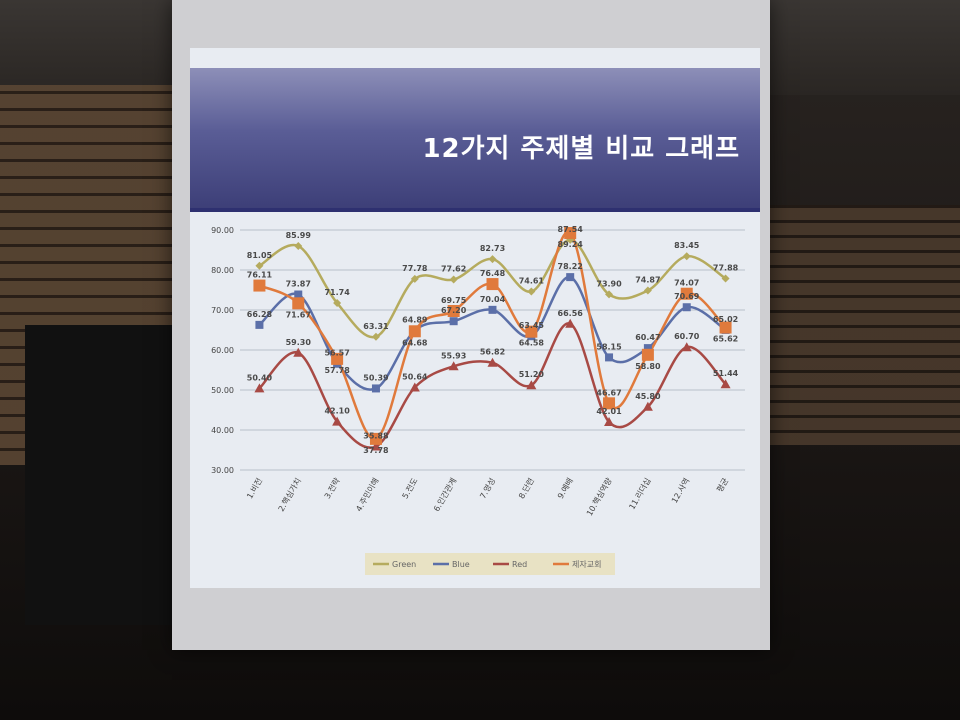  Describe the element at coordinates (444, 494) in the screenshot. I see `x-tick-label: 6.인간관계` at that location.